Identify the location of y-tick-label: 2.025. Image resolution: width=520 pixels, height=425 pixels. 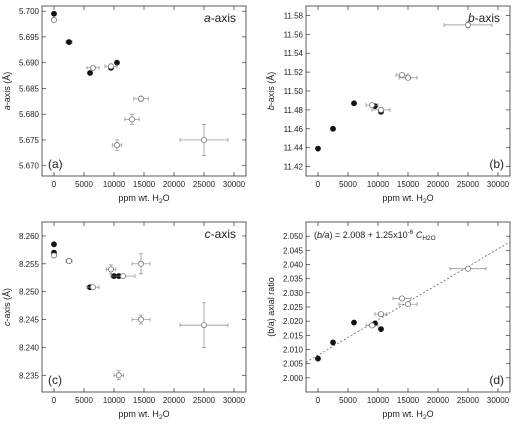
(293, 307).